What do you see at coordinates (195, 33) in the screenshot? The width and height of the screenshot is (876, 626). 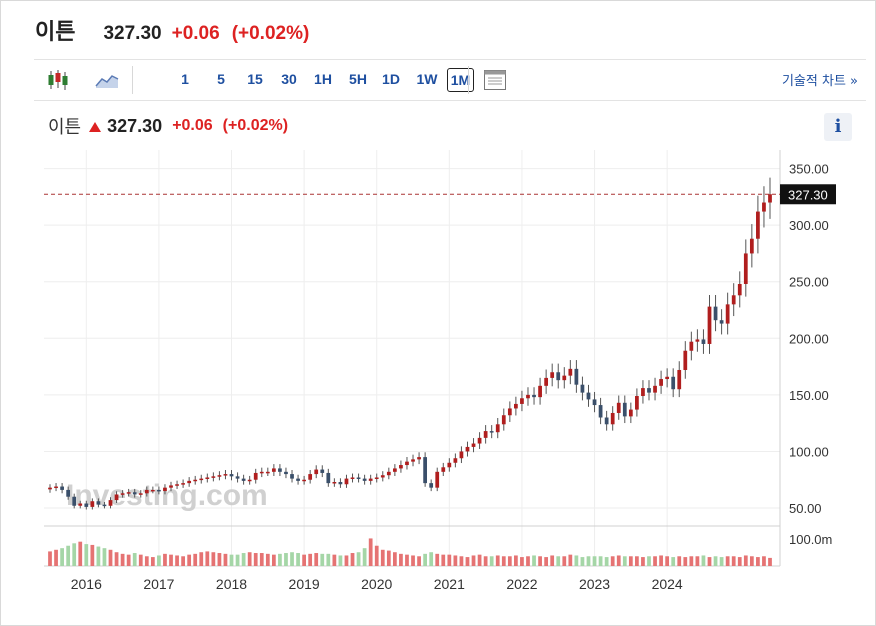 I see `price-change: +0.06` at bounding box center [195, 33].